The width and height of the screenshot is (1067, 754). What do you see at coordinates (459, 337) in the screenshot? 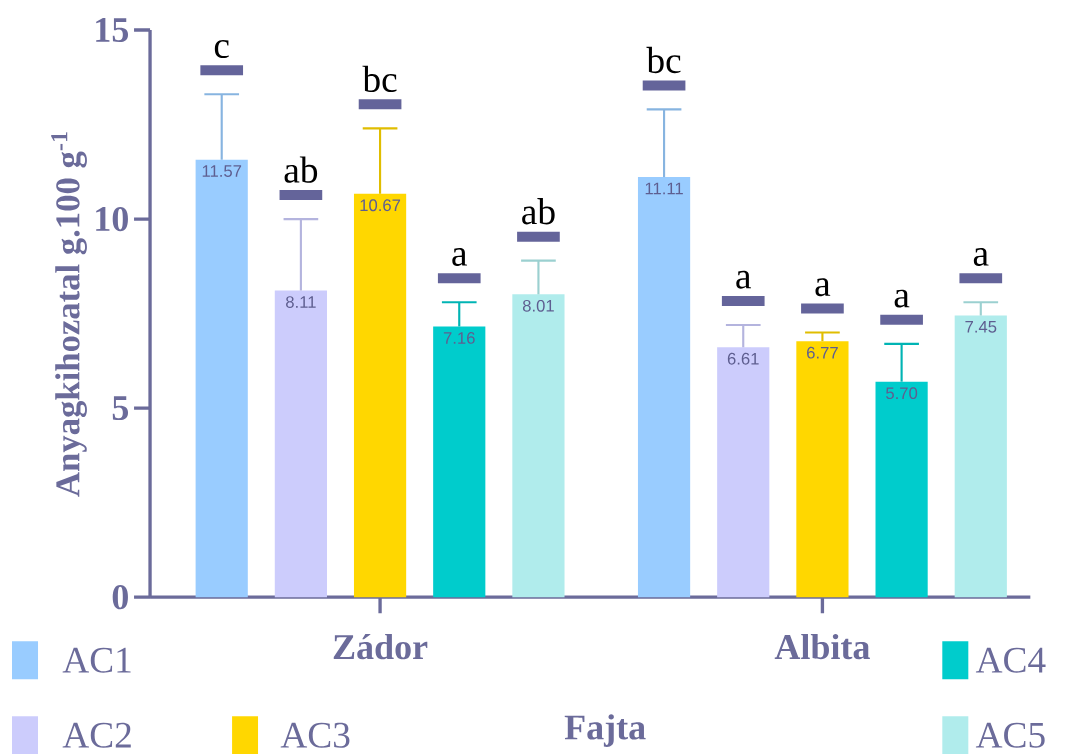
I see `data-label: 7.16` at bounding box center [459, 337].